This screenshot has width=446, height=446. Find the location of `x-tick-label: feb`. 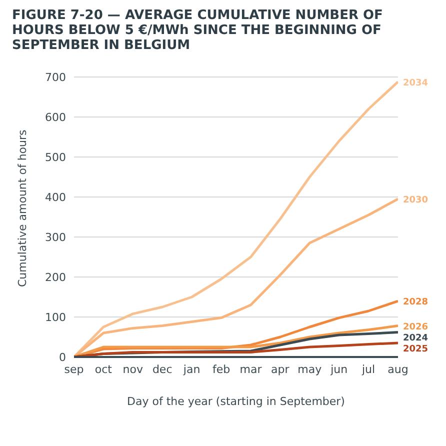

x-tick-label: feb is located at coordinates (221, 369).